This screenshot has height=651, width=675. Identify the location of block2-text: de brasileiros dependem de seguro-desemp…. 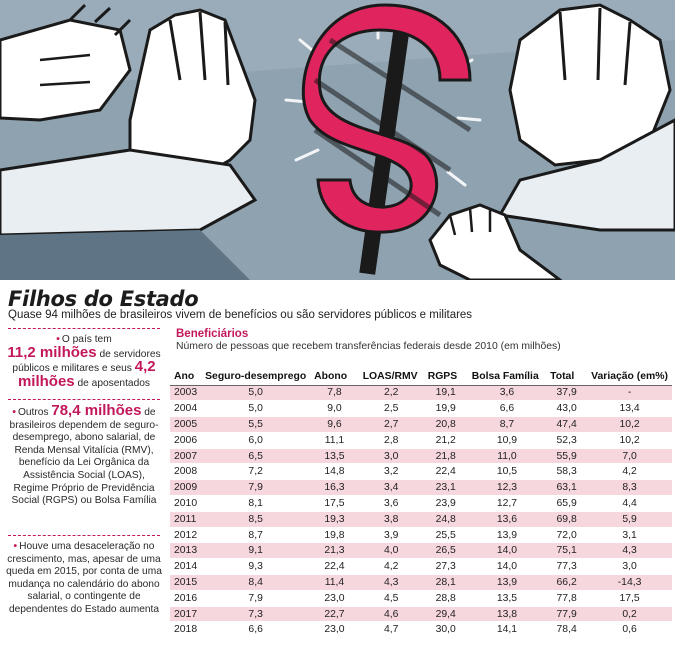
(84, 457).